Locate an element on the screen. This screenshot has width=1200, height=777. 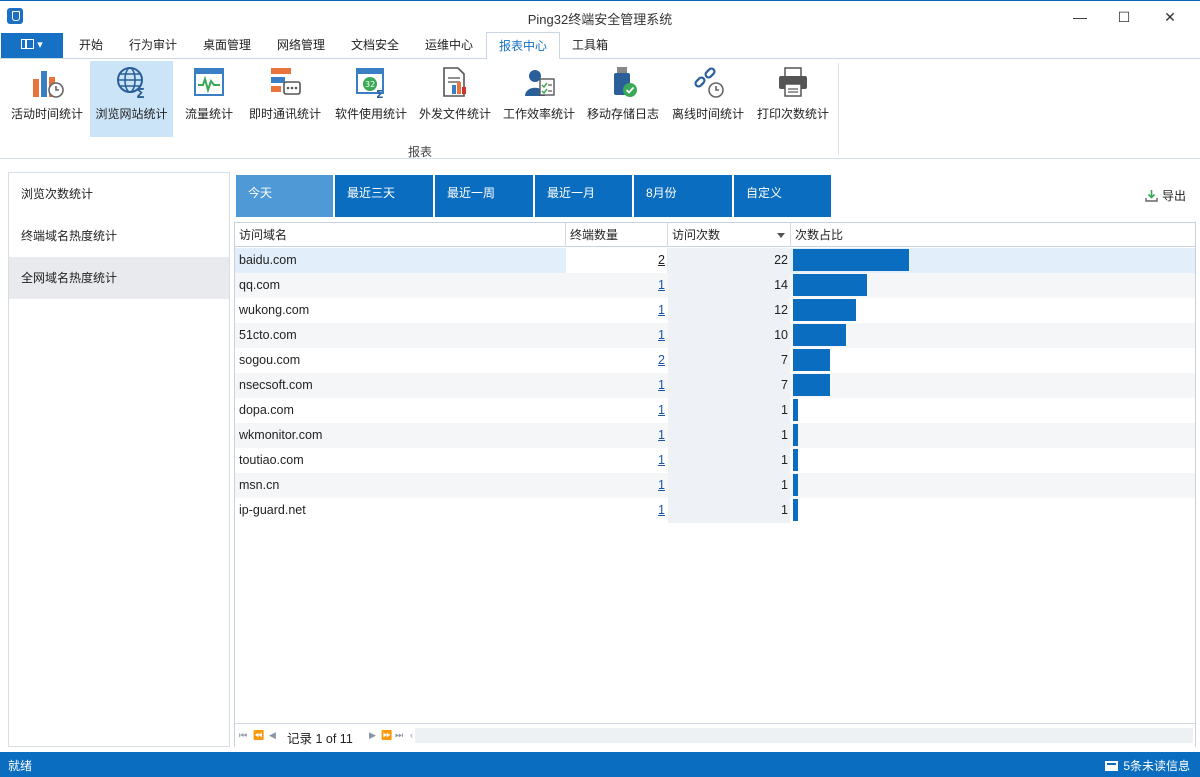
unread-messages: 5条未读信息 is located at coordinates (1147, 765).